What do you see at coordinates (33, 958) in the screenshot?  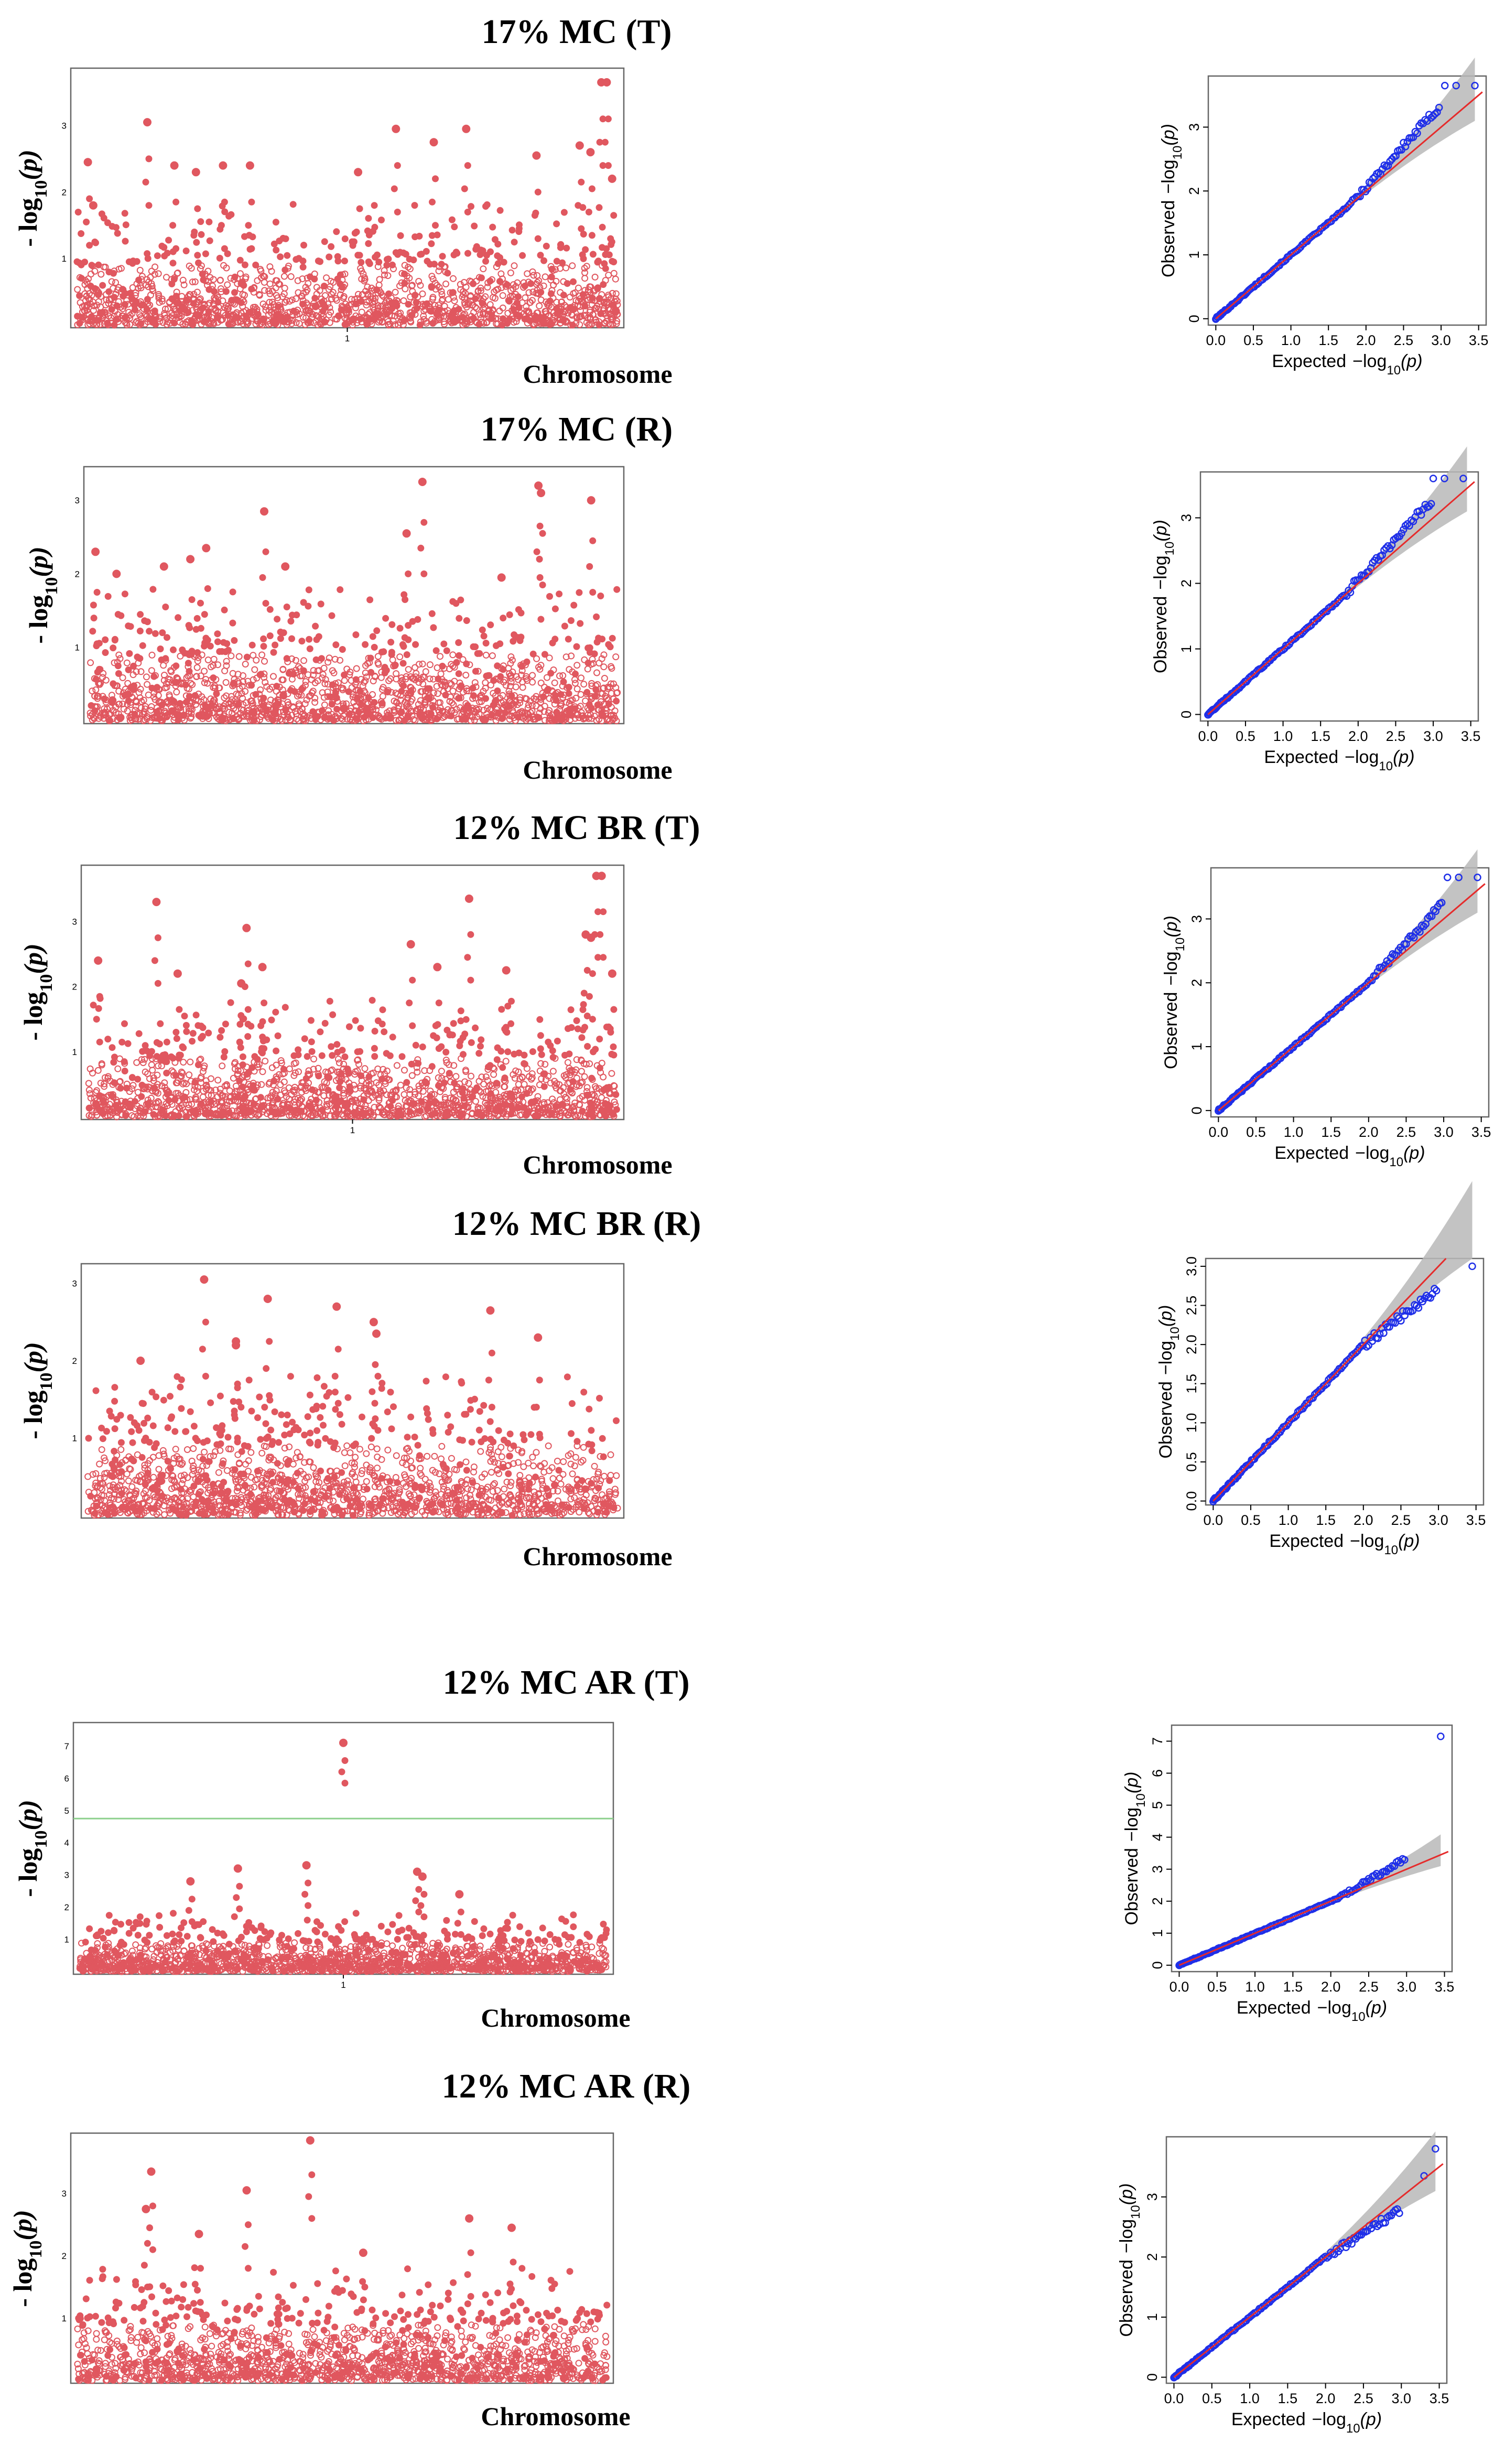 I see `y-label-suffix: (p)` at bounding box center [33, 958].